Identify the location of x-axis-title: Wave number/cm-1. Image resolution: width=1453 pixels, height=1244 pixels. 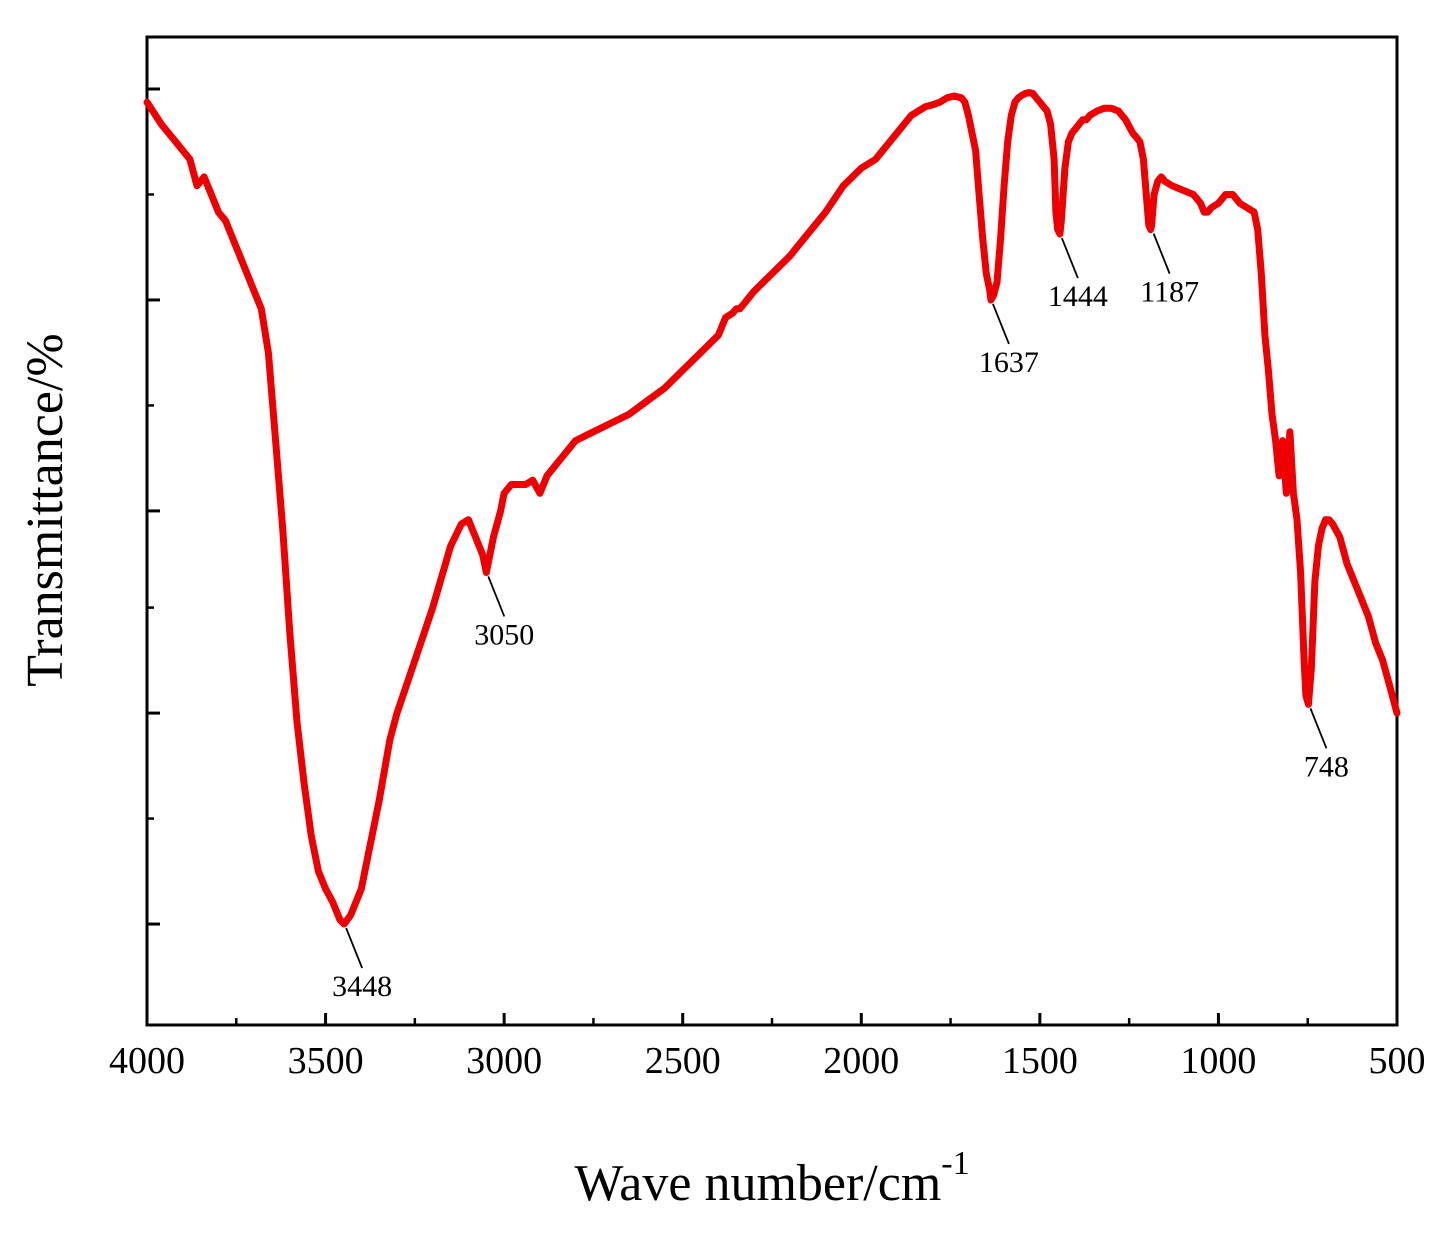
(771, 1178).